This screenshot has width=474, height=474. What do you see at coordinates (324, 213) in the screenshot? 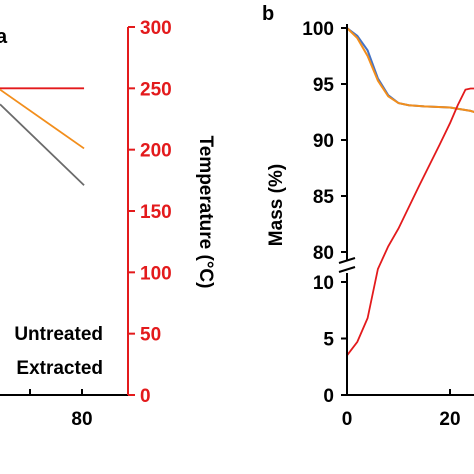
I see `panel-b-y-ticks: 80 85 90 95 100 0 5 10` at bounding box center [324, 213].